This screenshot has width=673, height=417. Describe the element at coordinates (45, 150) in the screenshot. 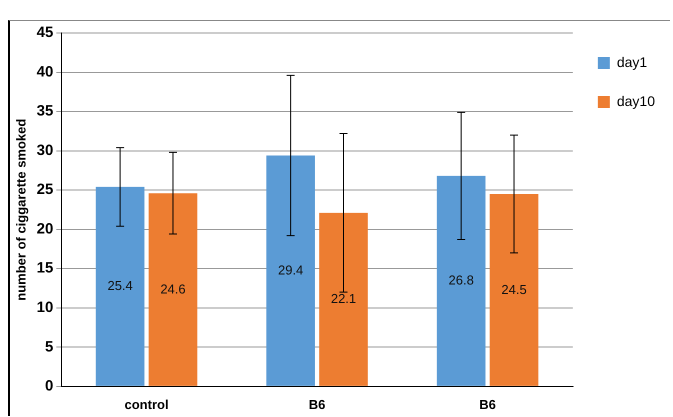

I see `y-tick-label: 30` at that location.